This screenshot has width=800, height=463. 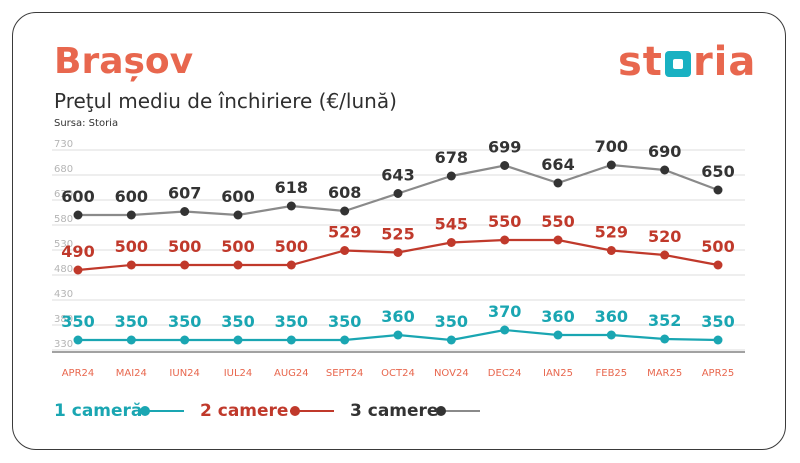 What do you see at coordinates (98, 411) in the screenshot?
I see `legend-label: 1 cameră` at bounding box center [98, 411].